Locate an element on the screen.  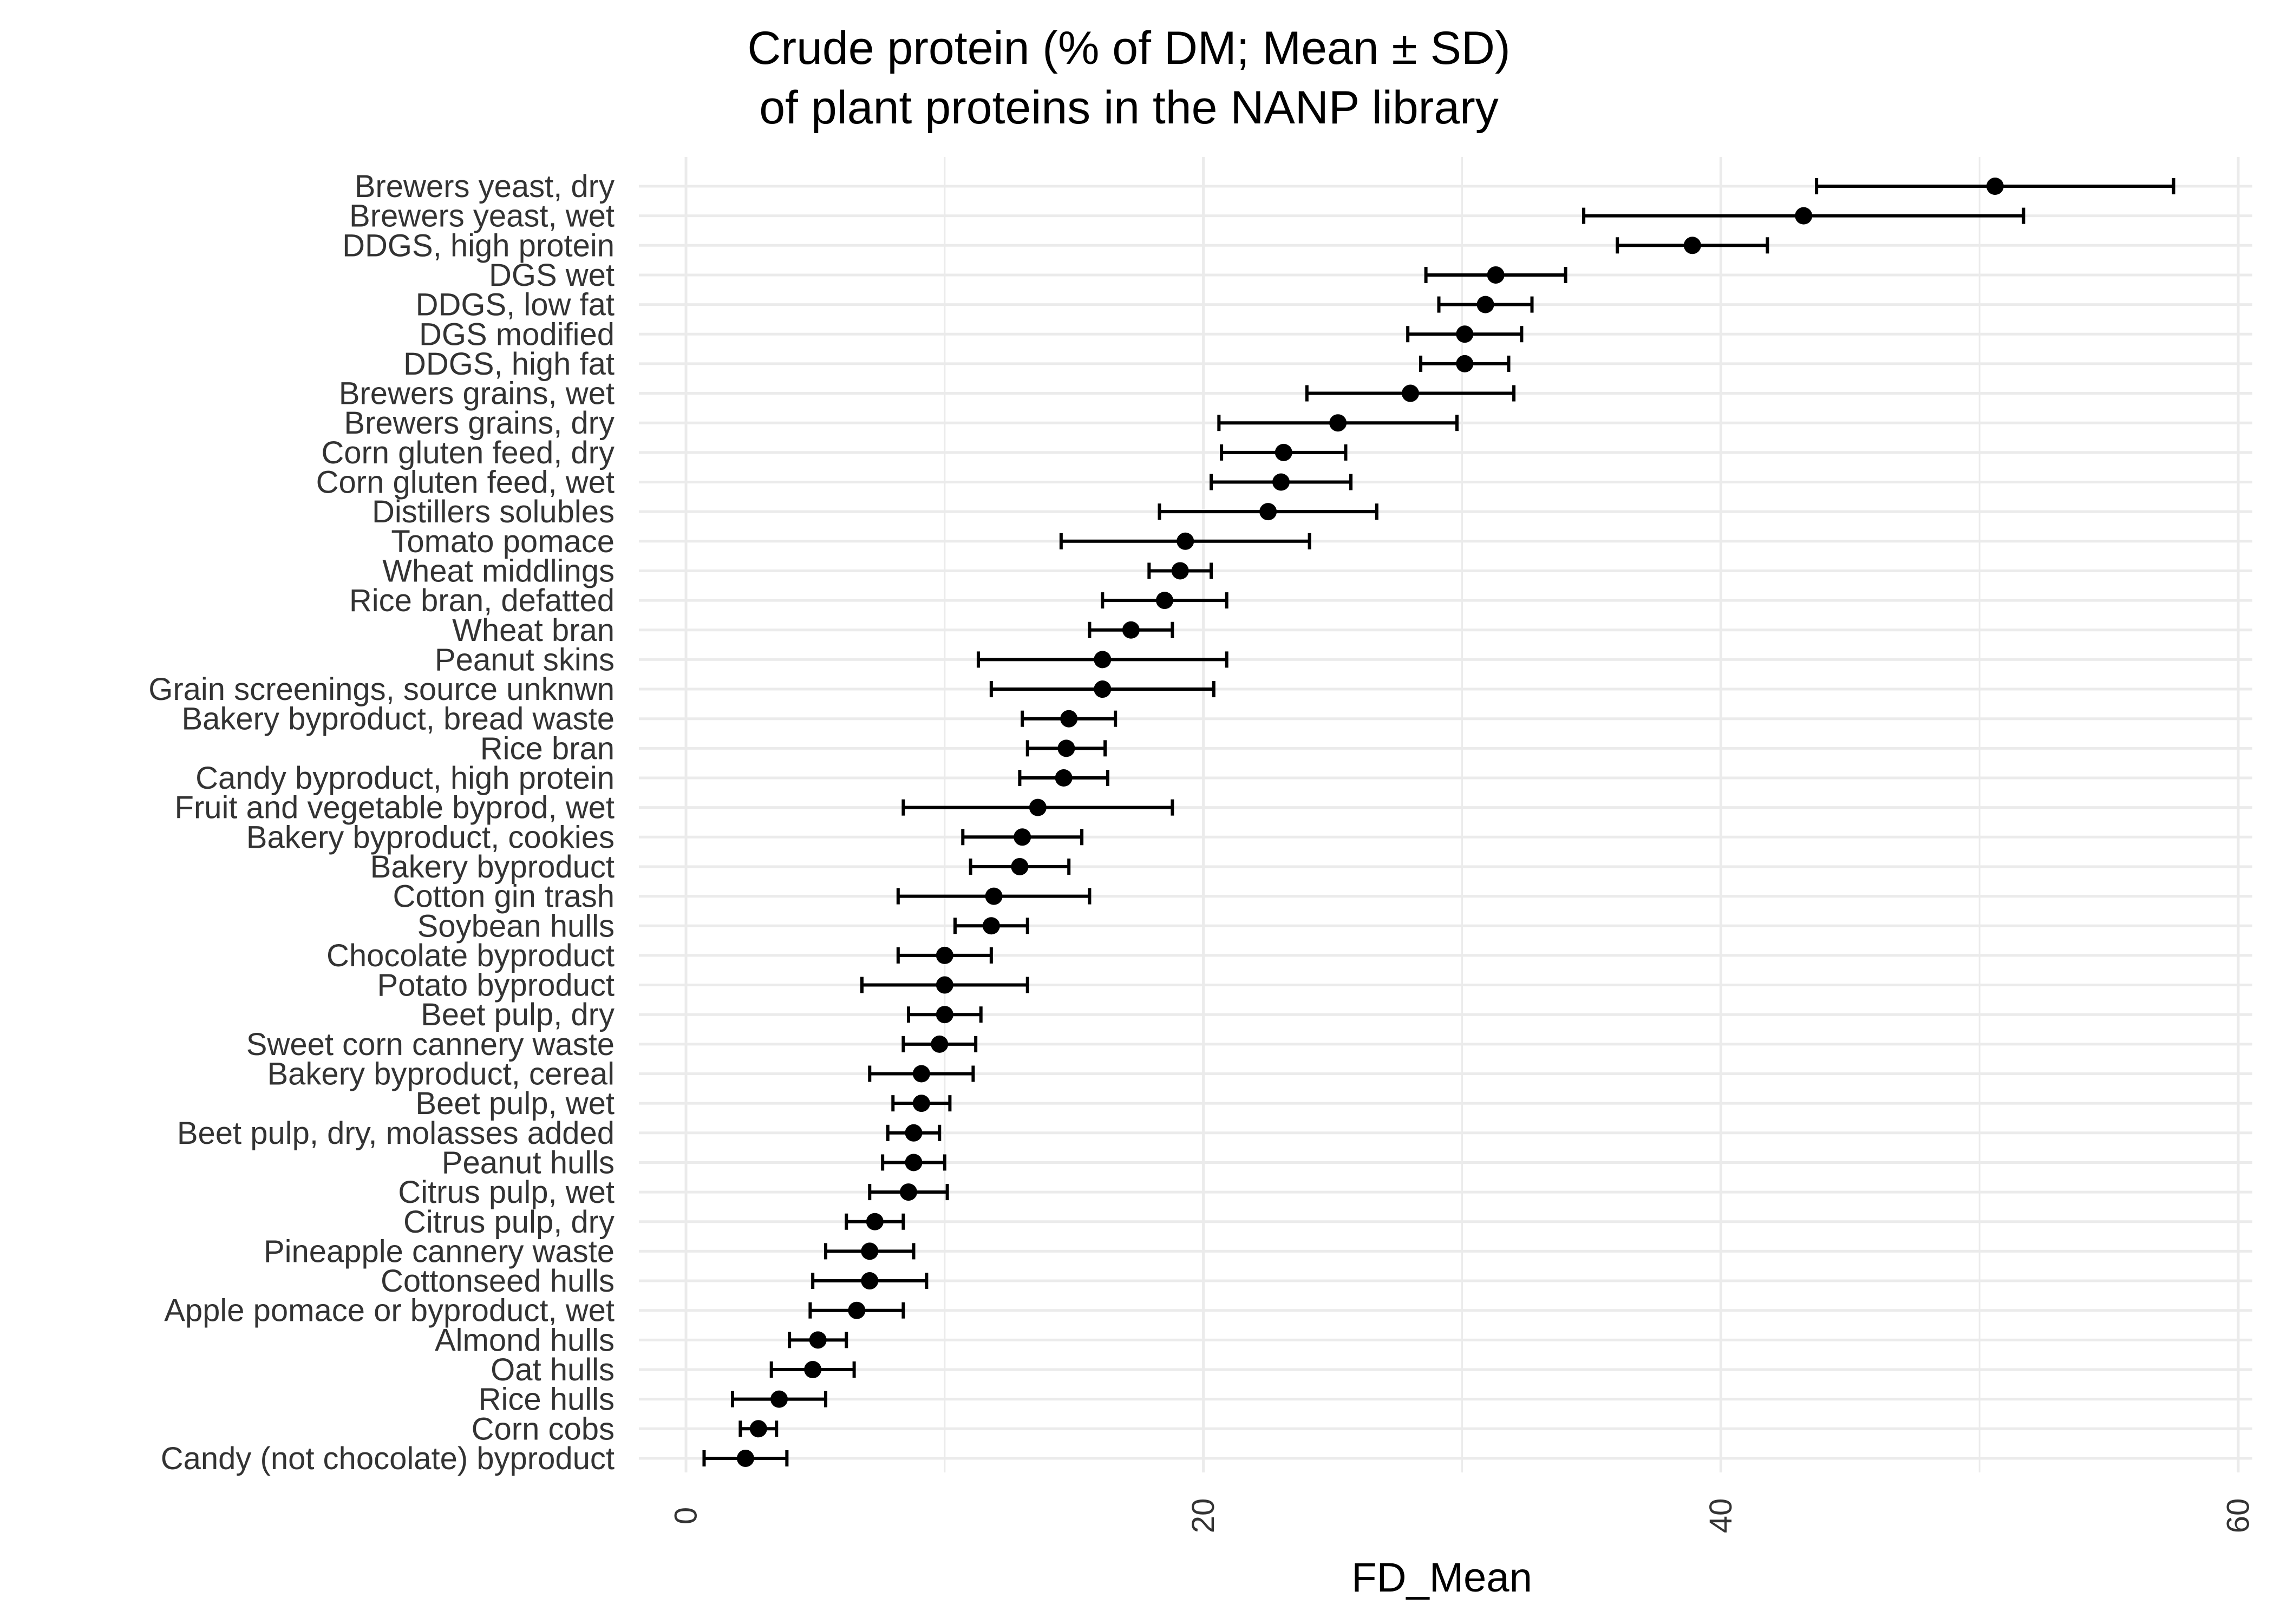
category-label: Oat hulls is located at coordinates (553, 1370).